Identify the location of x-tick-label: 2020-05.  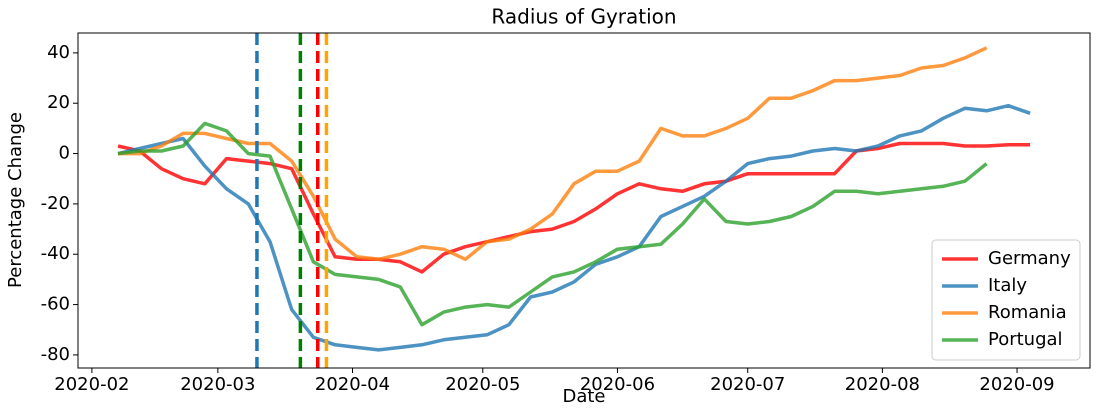
(482, 384).